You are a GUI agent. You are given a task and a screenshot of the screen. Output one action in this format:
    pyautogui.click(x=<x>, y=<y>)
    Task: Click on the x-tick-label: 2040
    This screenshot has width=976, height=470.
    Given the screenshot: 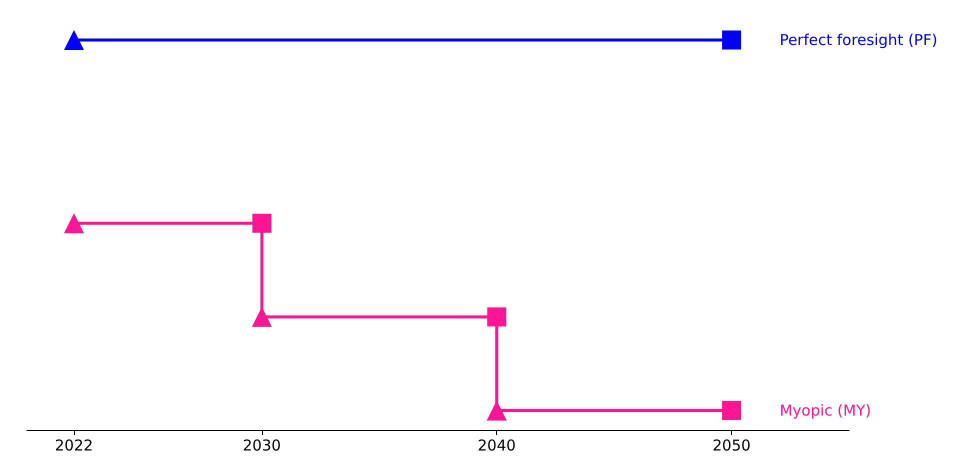 What is the action you would take?
    pyautogui.click(x=497, y=445)
    